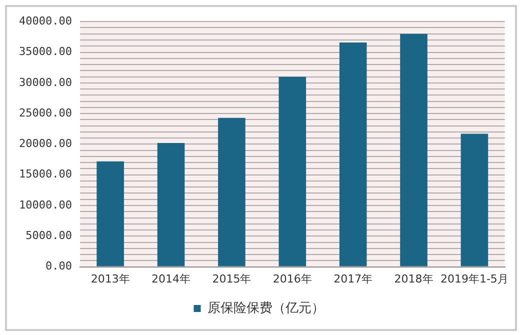 The image size is (520, 335). I want to click on x-tick-label: 2017年, so click(353, 279).